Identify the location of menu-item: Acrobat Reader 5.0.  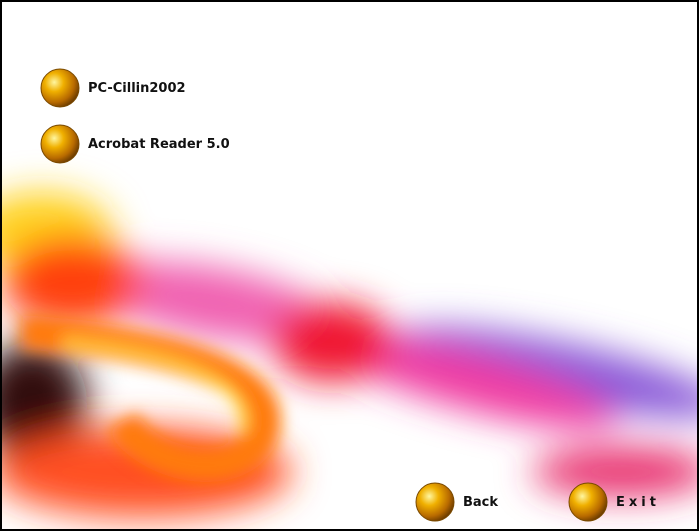
(135, 144).